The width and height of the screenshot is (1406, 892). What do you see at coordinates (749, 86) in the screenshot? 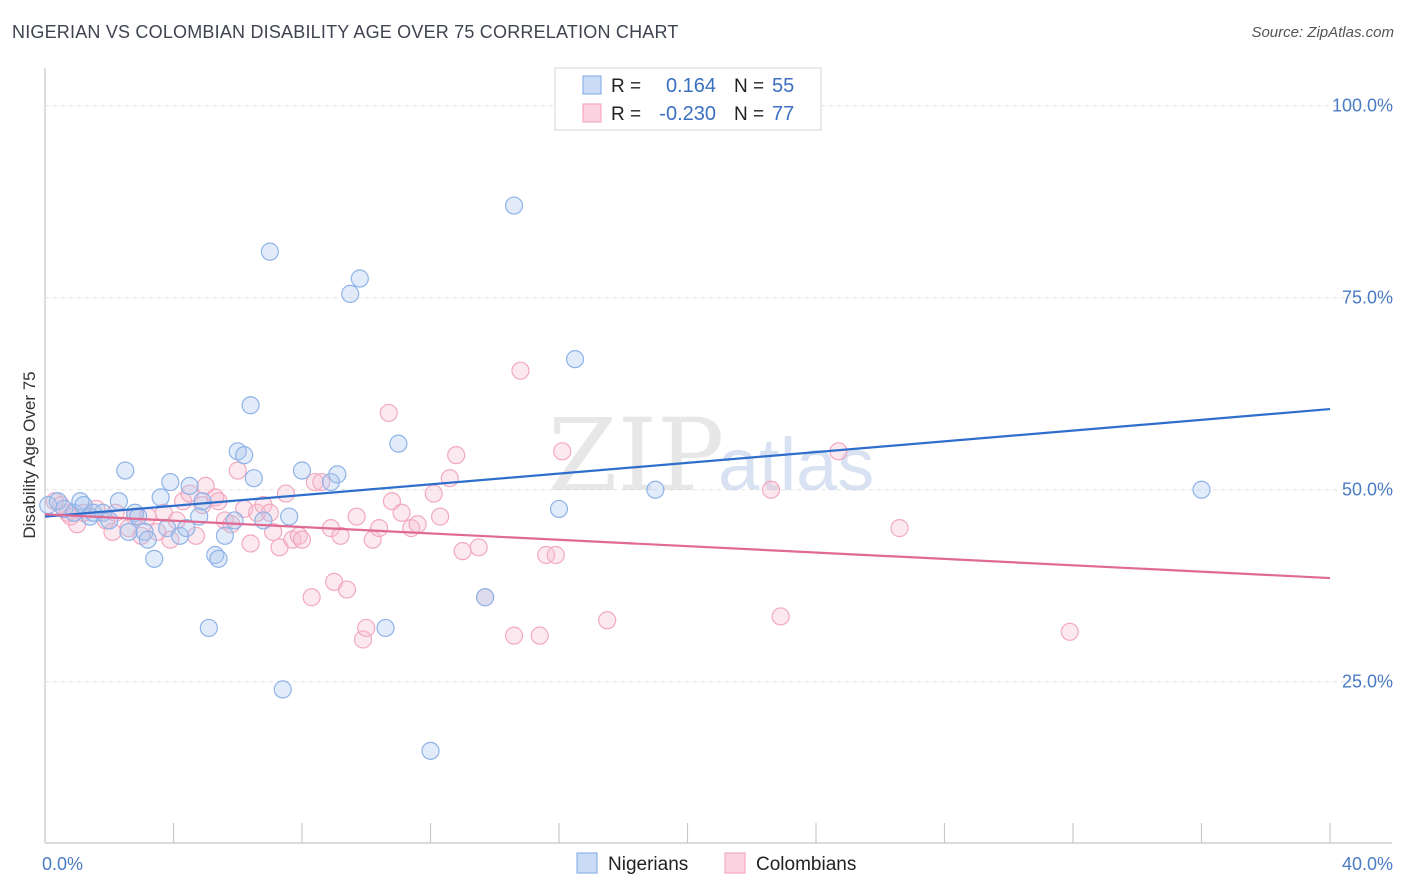
I see `legend-n-label-nigerians: N =` at bounding box center [749, 86].